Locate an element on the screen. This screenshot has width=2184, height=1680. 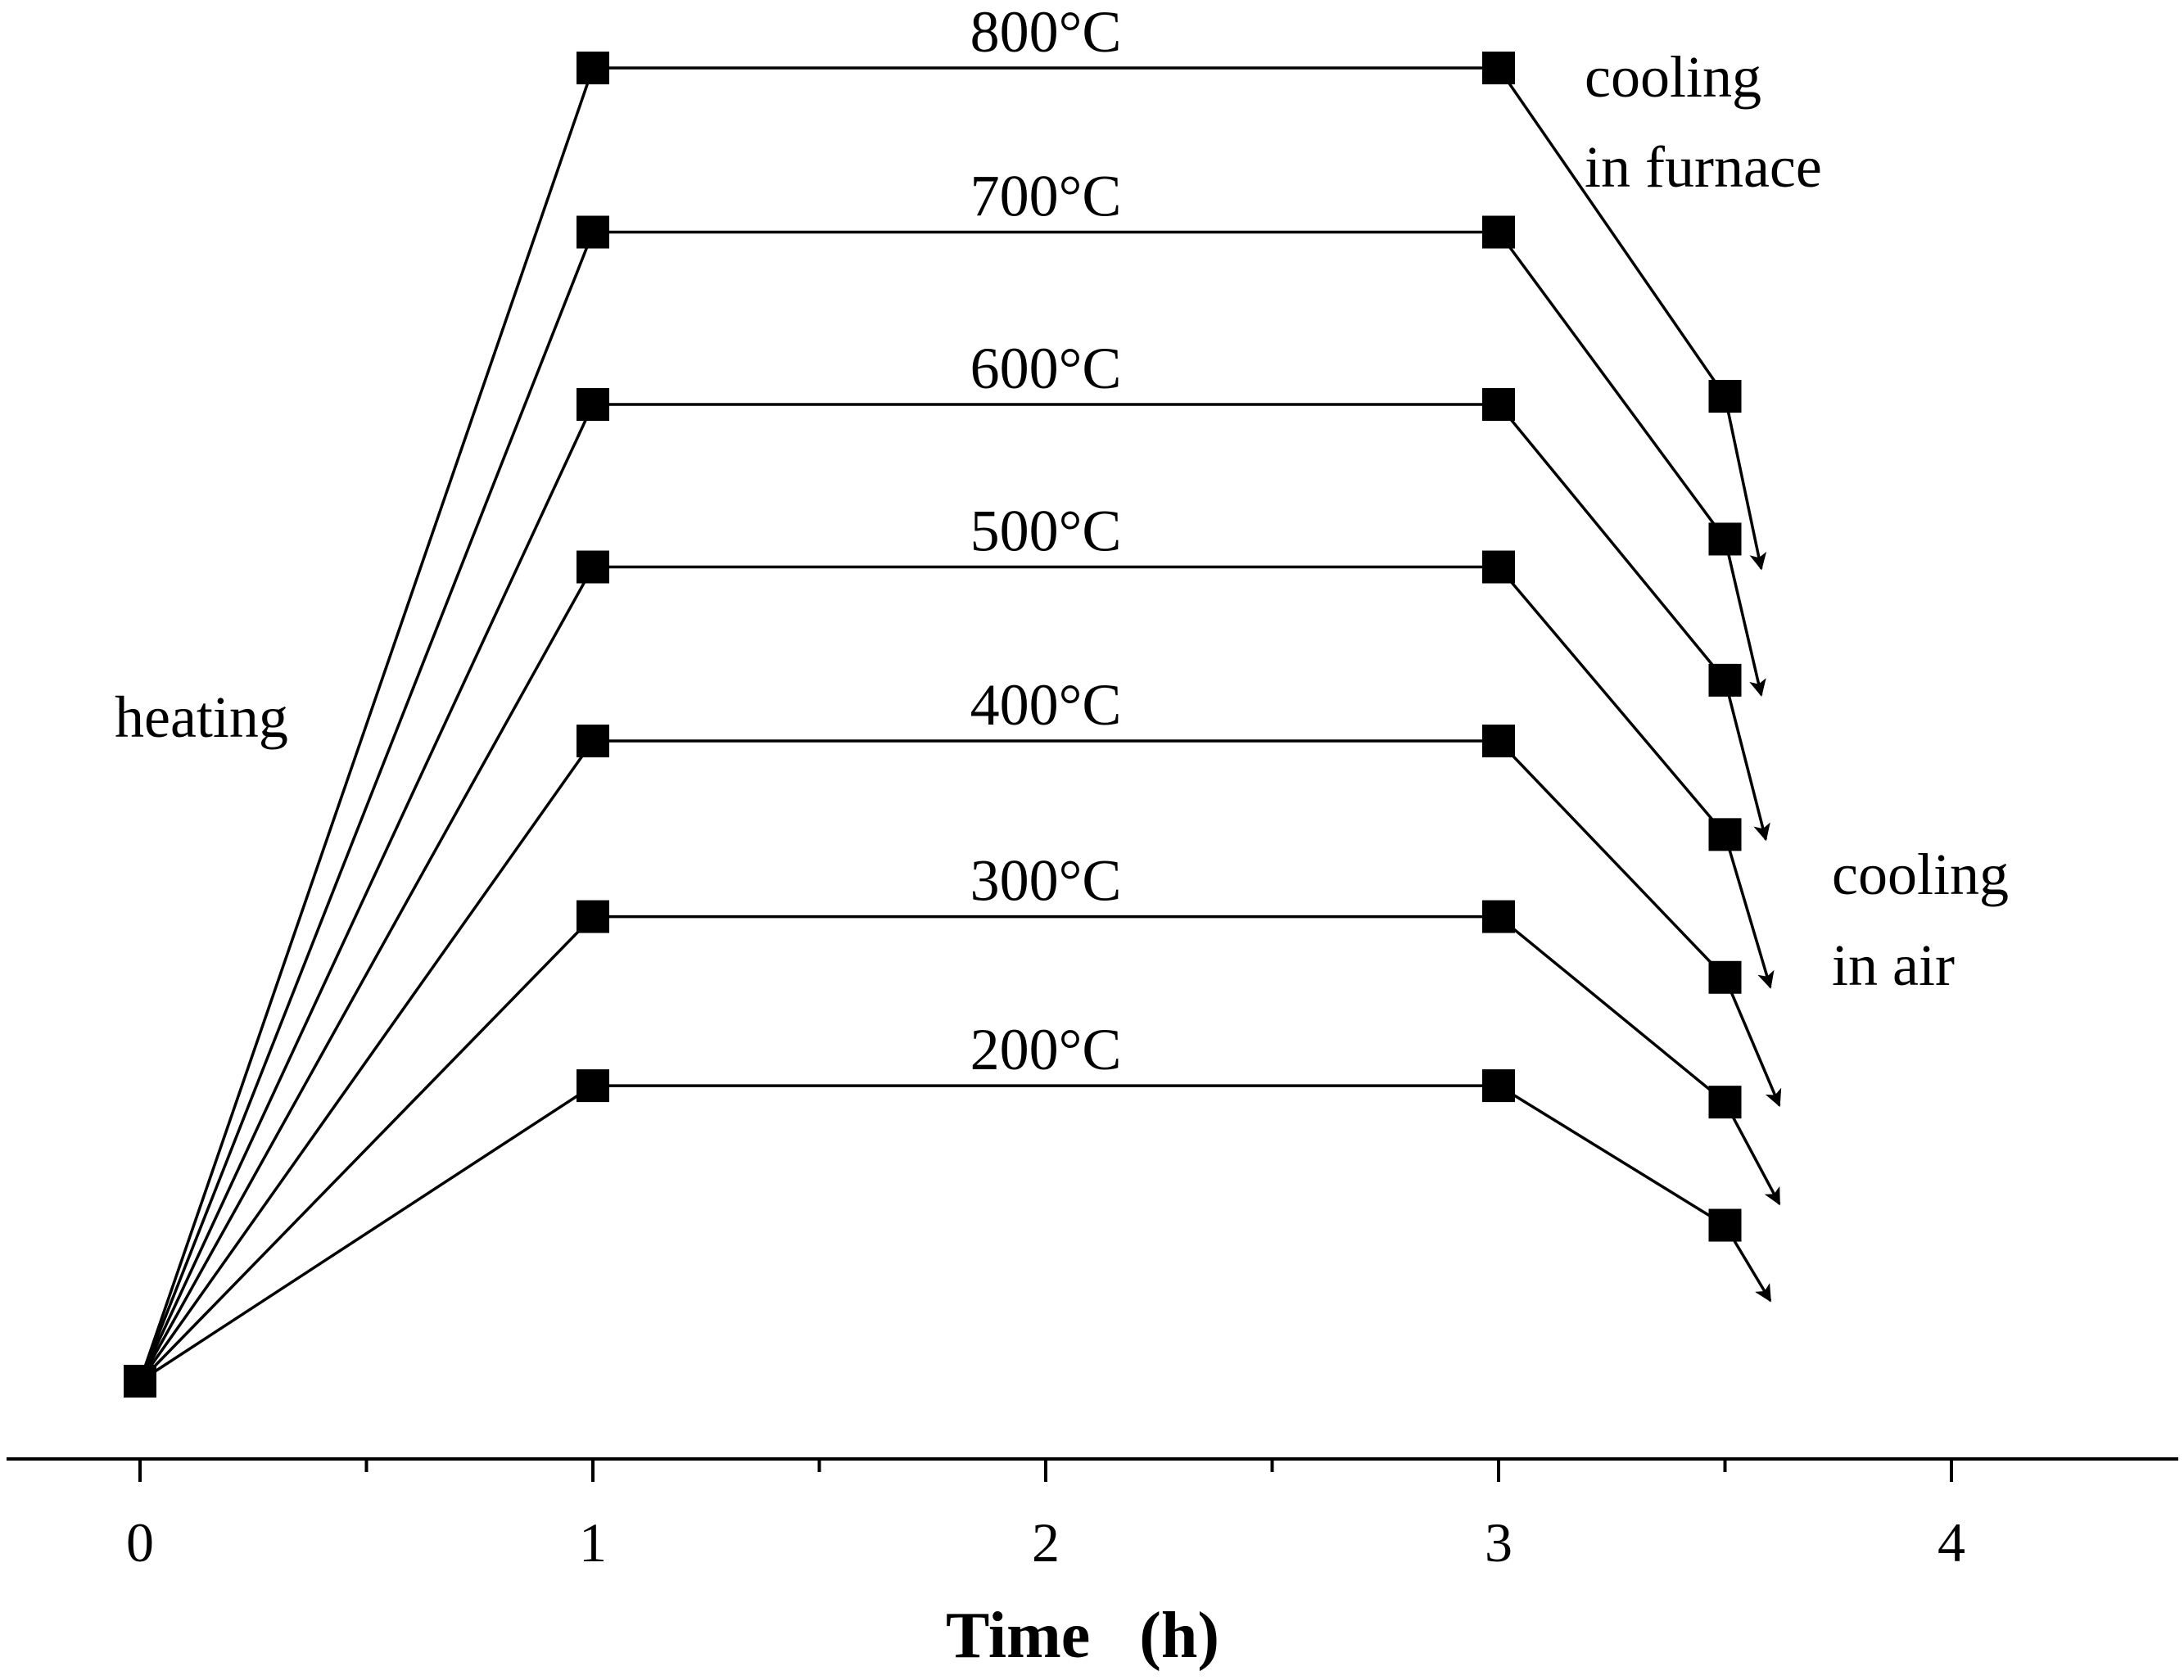
temperature-label: 600°C is located at coordinates (1046, 368).